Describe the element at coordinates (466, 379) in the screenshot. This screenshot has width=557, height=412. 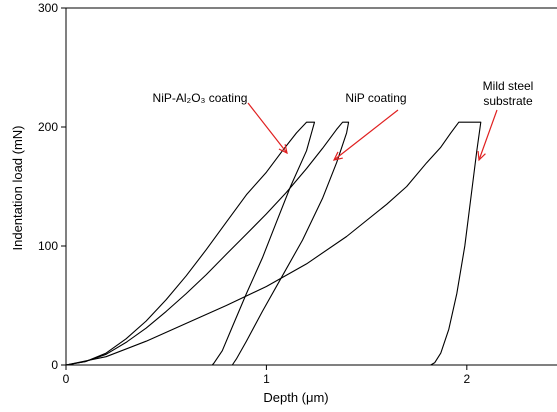
I see `x-tick-label: 2` at that location.